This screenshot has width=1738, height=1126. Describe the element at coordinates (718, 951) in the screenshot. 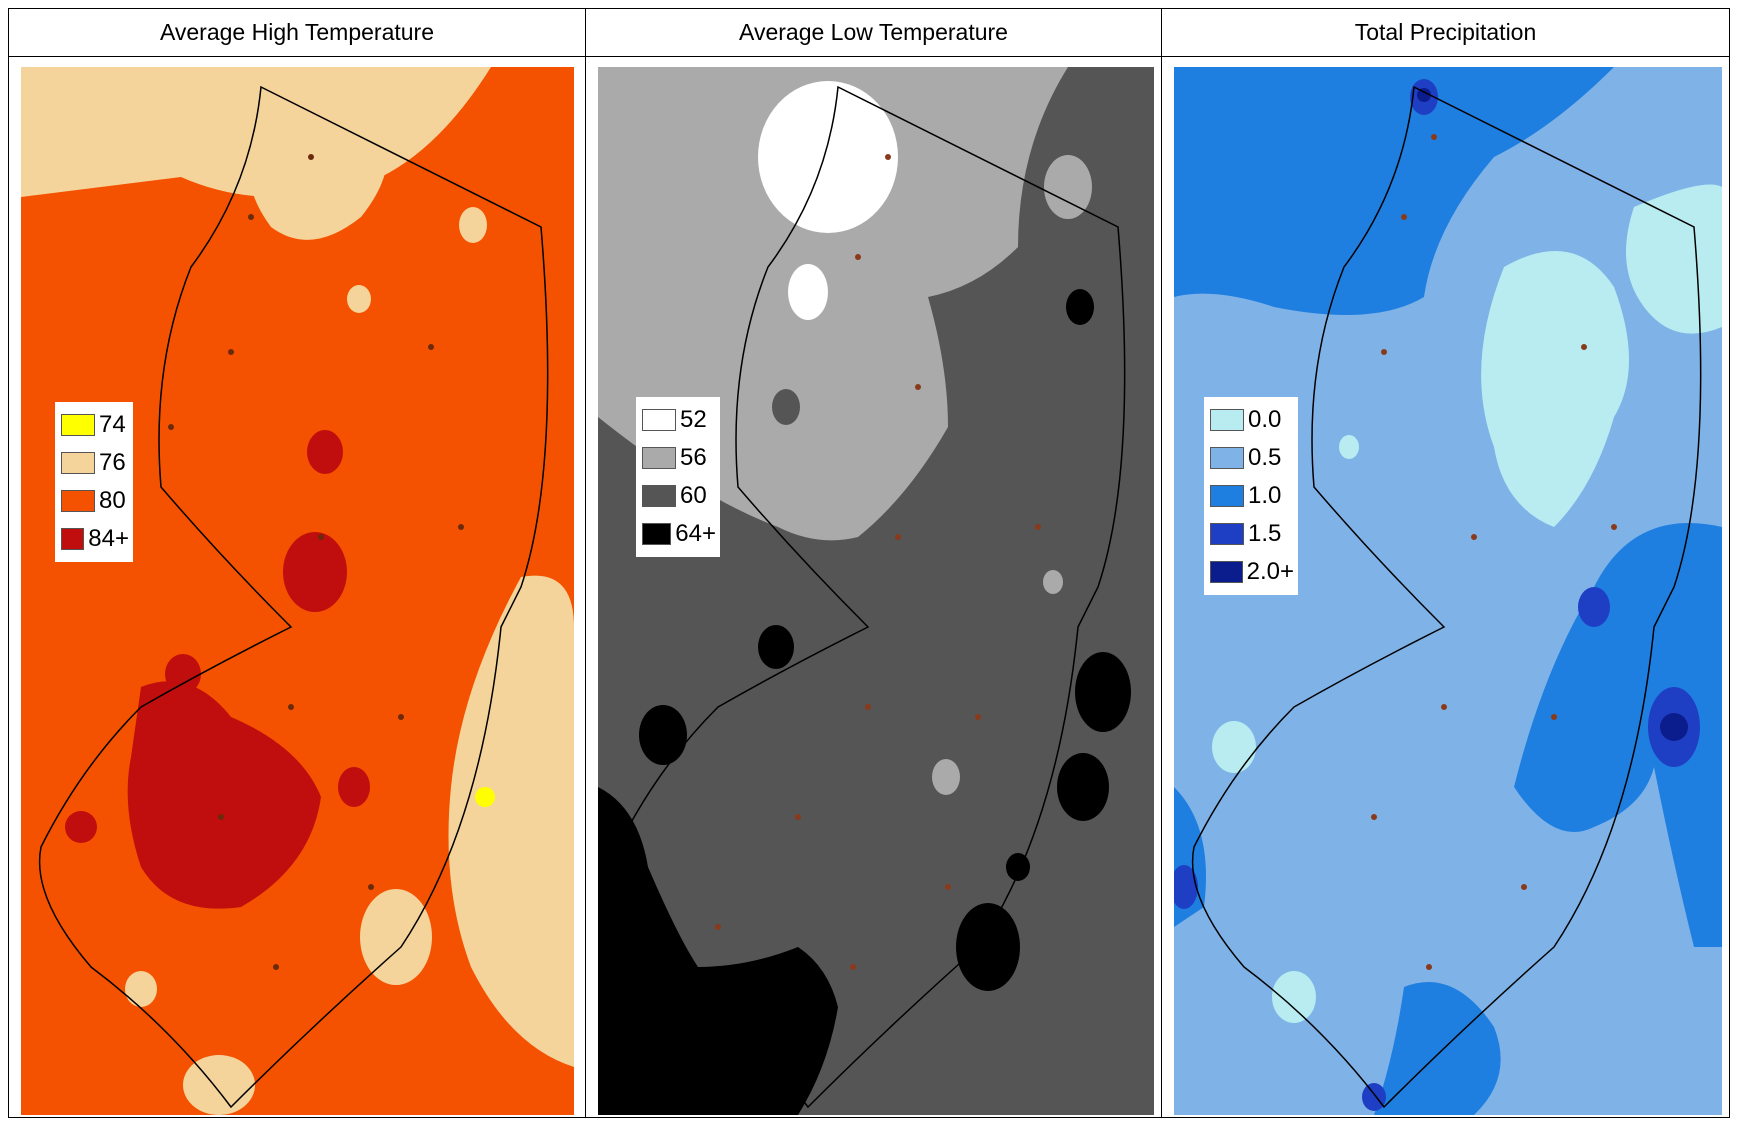

I see `zone-64-southwest` at that location.